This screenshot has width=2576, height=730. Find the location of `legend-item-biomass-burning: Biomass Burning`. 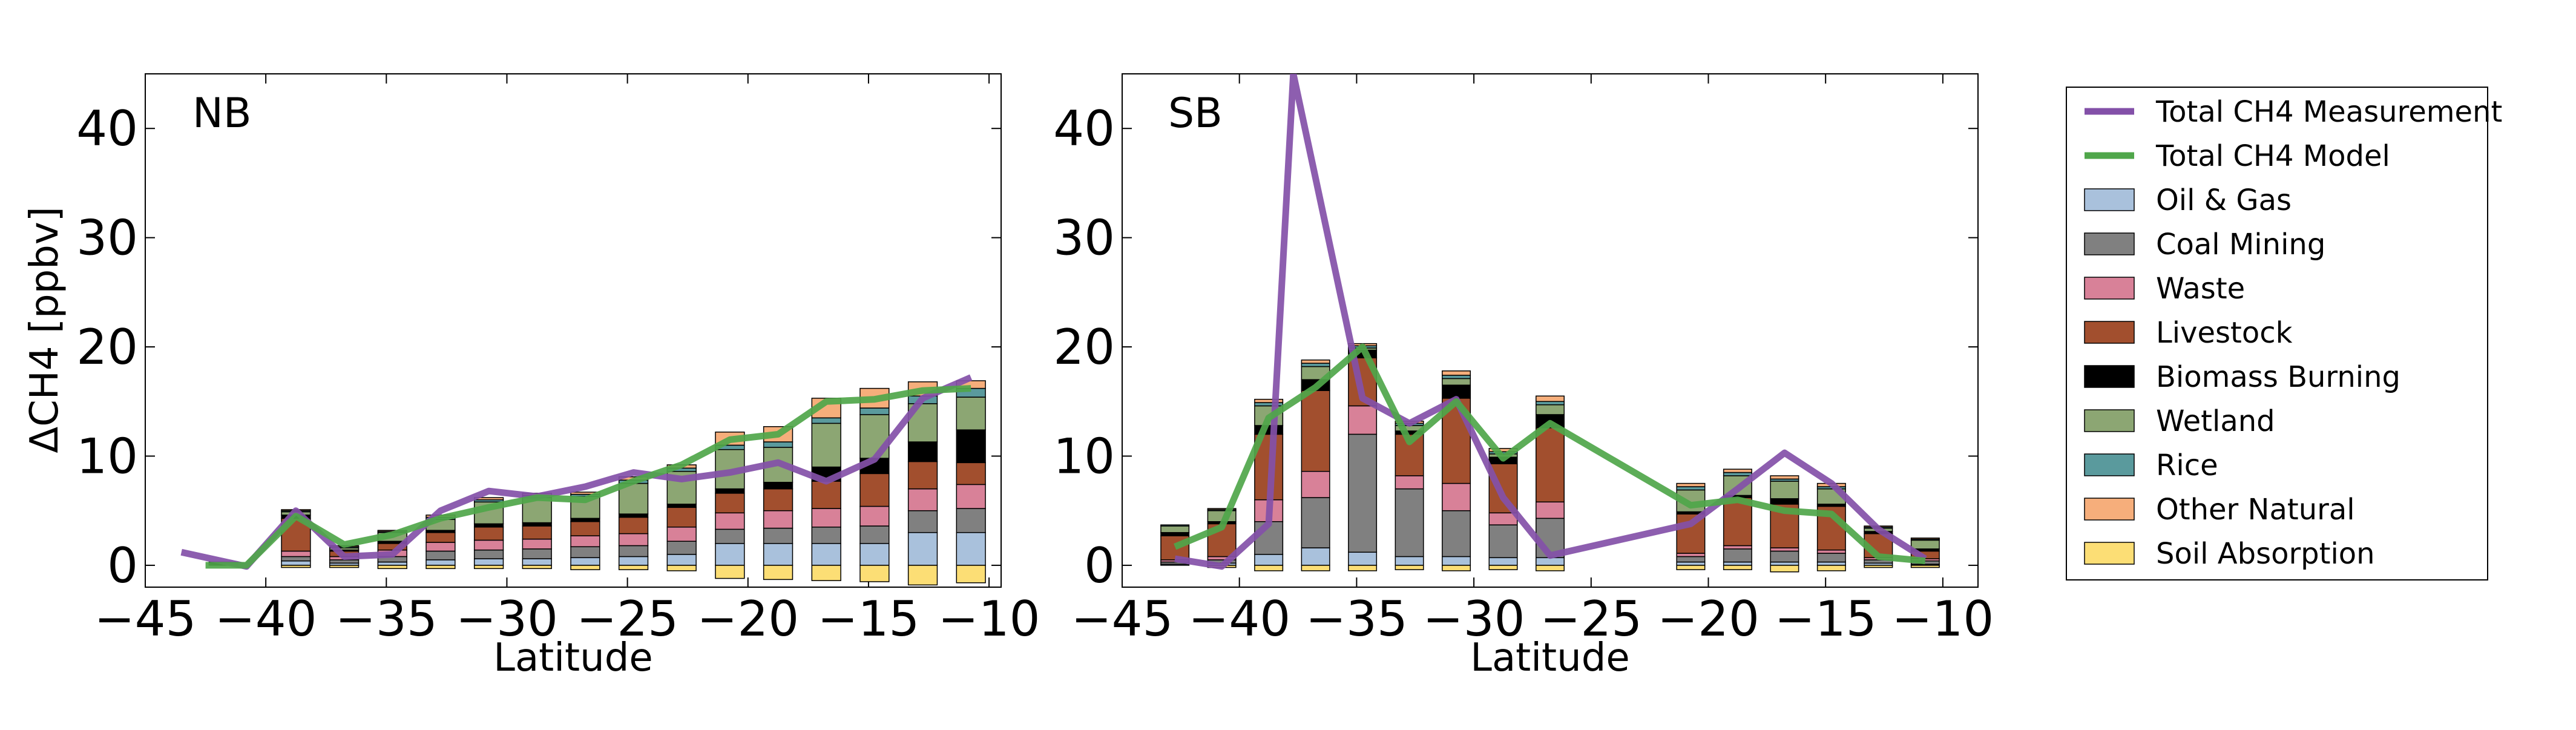

legend-item-biomass-burning: Biomass Burning is located at coordinates (2242, 377).